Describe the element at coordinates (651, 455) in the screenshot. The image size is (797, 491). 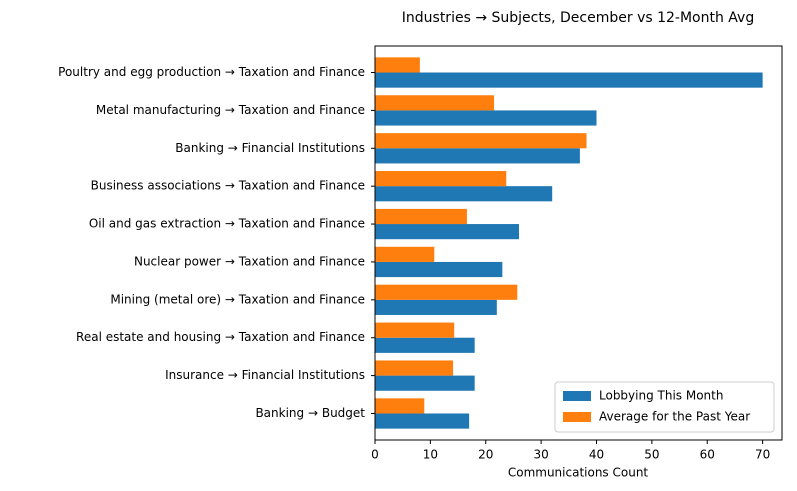
I see `x-tick-label: 50` at that location.